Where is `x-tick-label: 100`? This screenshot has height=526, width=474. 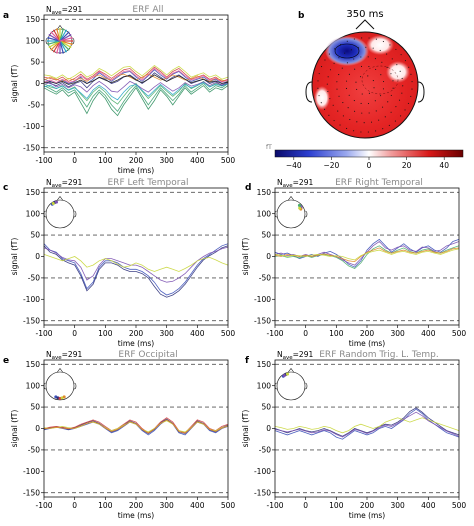 x-tick-label: 100 is located at coordinates (336, 505).